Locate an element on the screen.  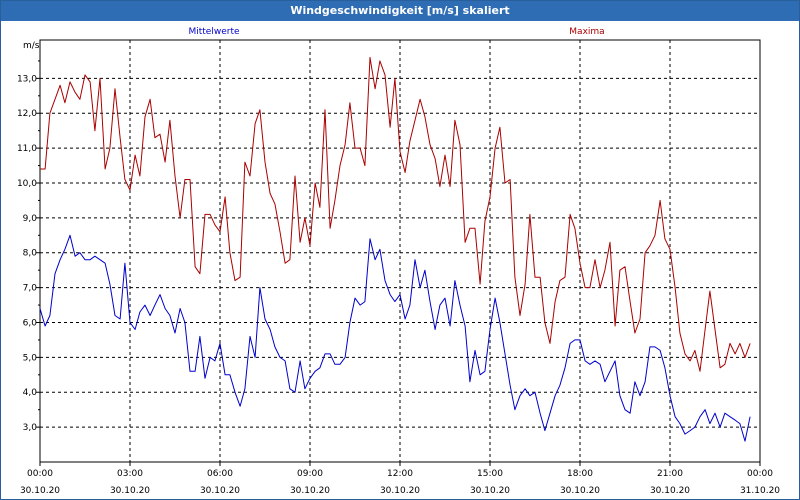
x-tick-time: 06:00 is located at coordinates (220, 474).